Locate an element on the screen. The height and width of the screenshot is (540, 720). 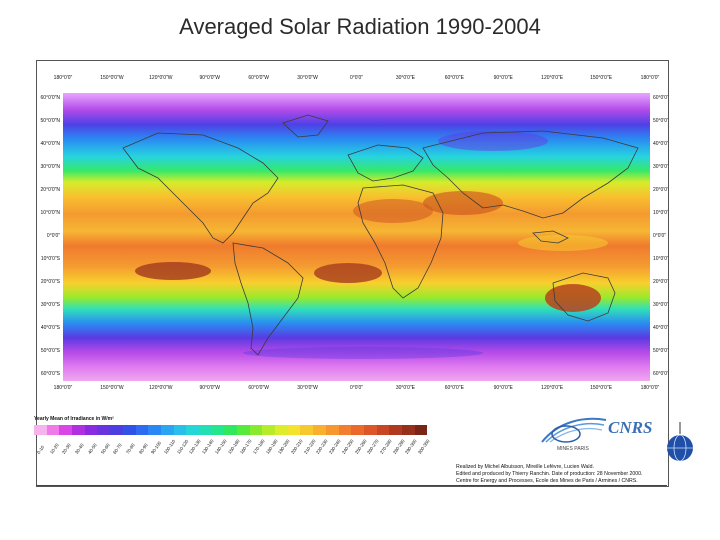
latitude-label: 20°0'0"S is located at coordinates (660, 282).